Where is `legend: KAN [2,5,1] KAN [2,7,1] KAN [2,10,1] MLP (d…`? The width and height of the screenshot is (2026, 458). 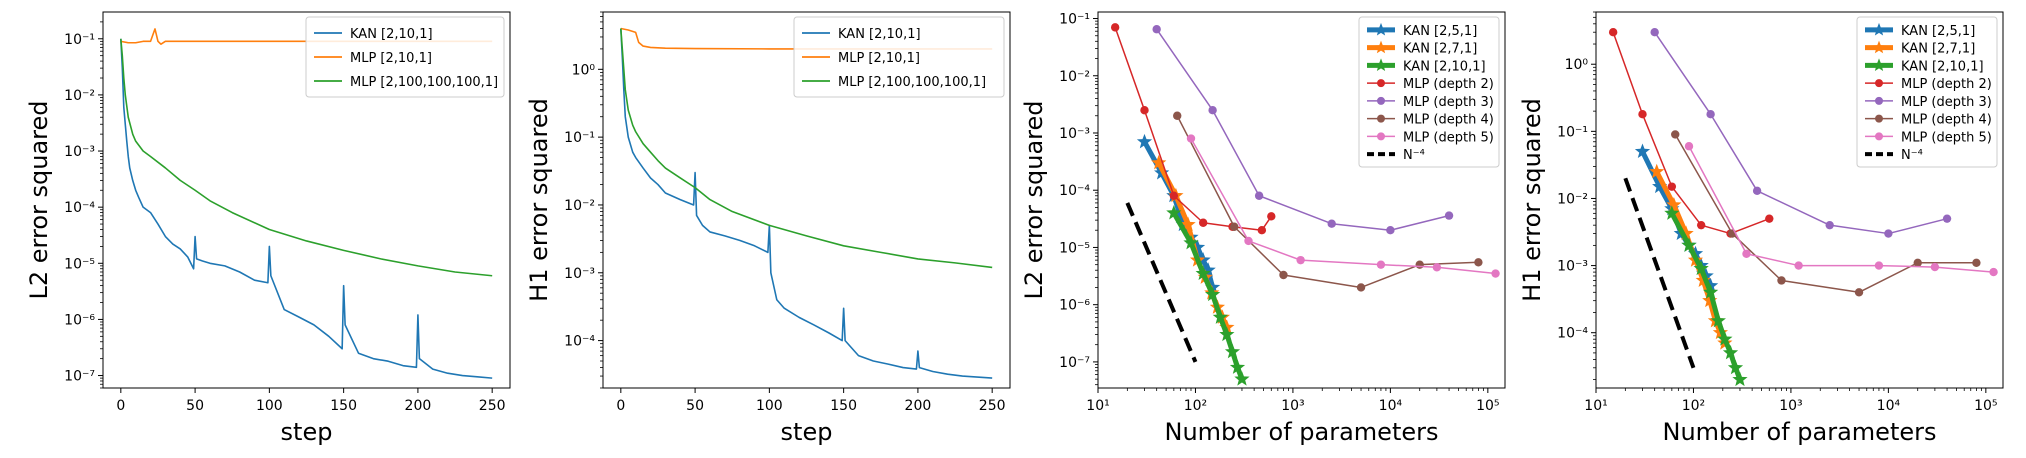 legend: KAN [2,5,1] KAN [2,7,1] KAN [2,10,1] MLP (d… is located at coordinates (1927, 92).